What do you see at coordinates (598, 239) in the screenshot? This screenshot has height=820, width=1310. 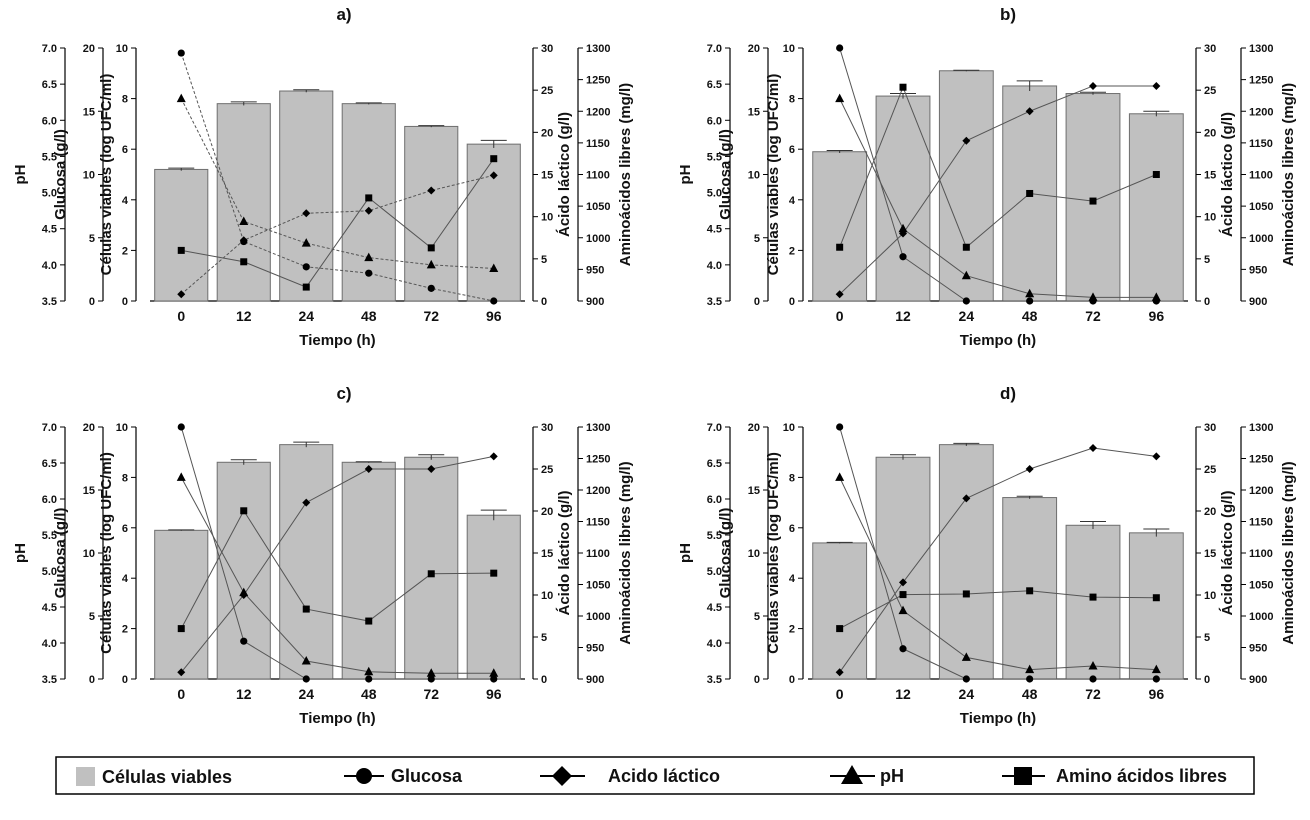 I see `tick-label-amino: 1000` at bounding box center [598, 239].